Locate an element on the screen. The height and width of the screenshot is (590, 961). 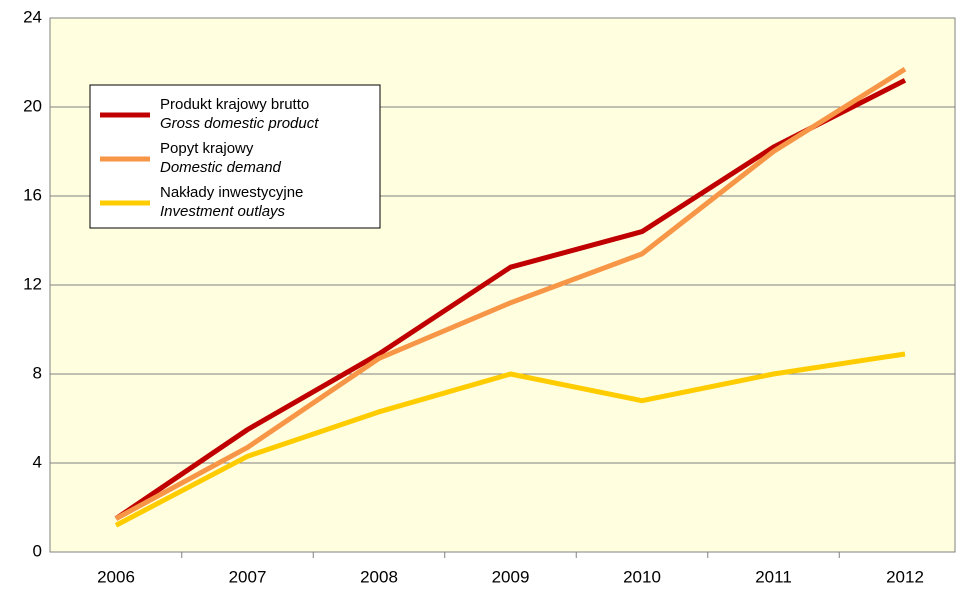
y-tick-label: 20 is located at coordinates (32, 105).